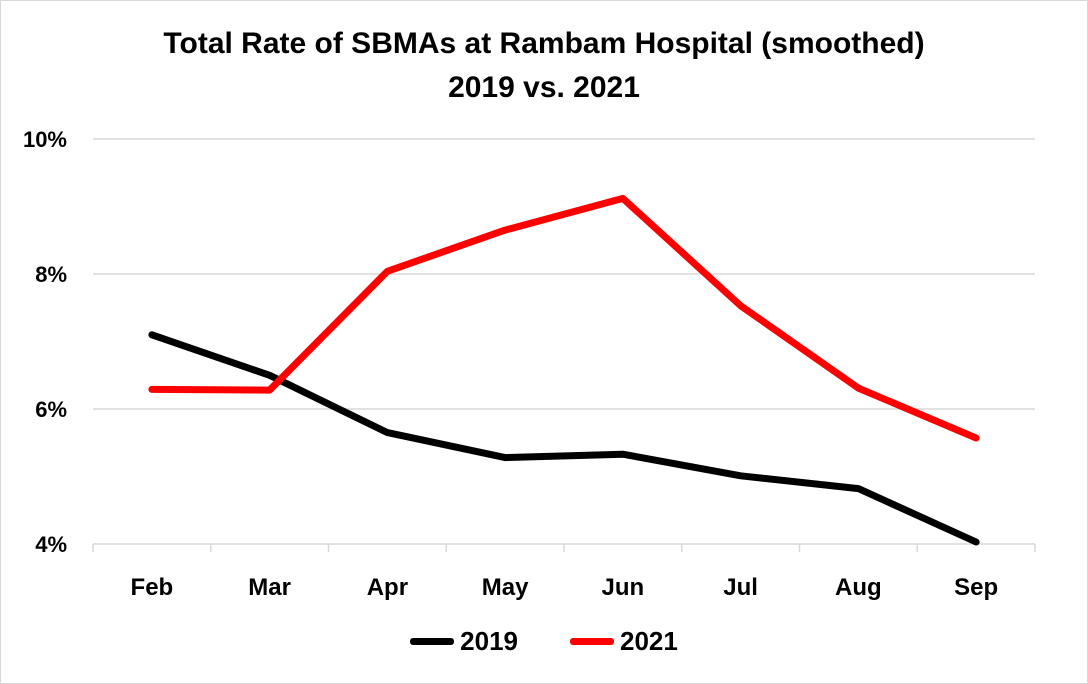 This screenshot has width=1088, height=684. I want to click on y-tick-label: 10%, so click(45, 139).